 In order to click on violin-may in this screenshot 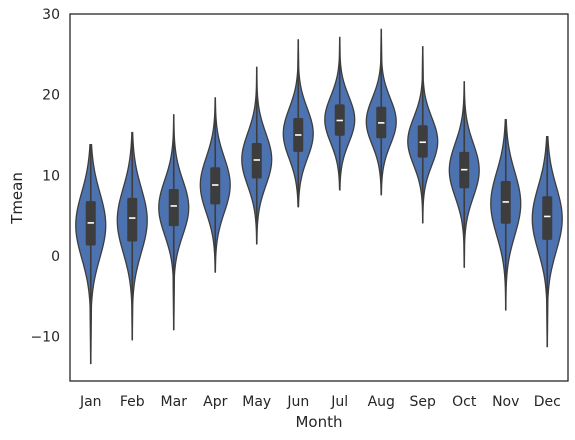, I will do `click(257, 155)`.